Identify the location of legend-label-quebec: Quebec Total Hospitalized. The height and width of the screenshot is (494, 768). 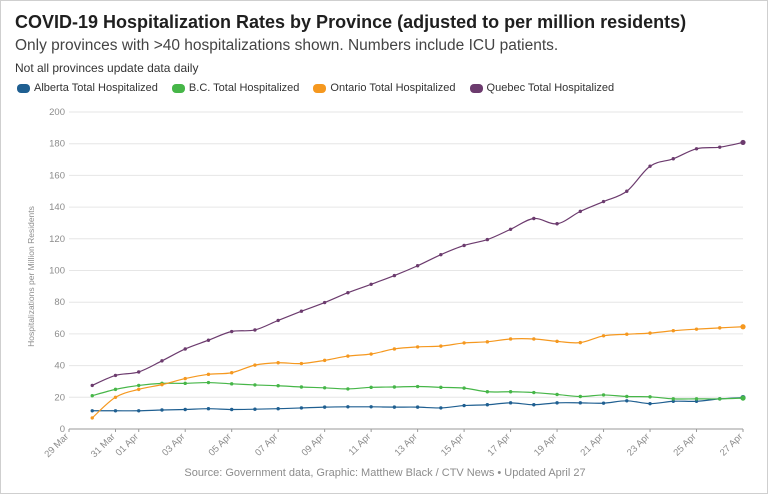
(550, 88).